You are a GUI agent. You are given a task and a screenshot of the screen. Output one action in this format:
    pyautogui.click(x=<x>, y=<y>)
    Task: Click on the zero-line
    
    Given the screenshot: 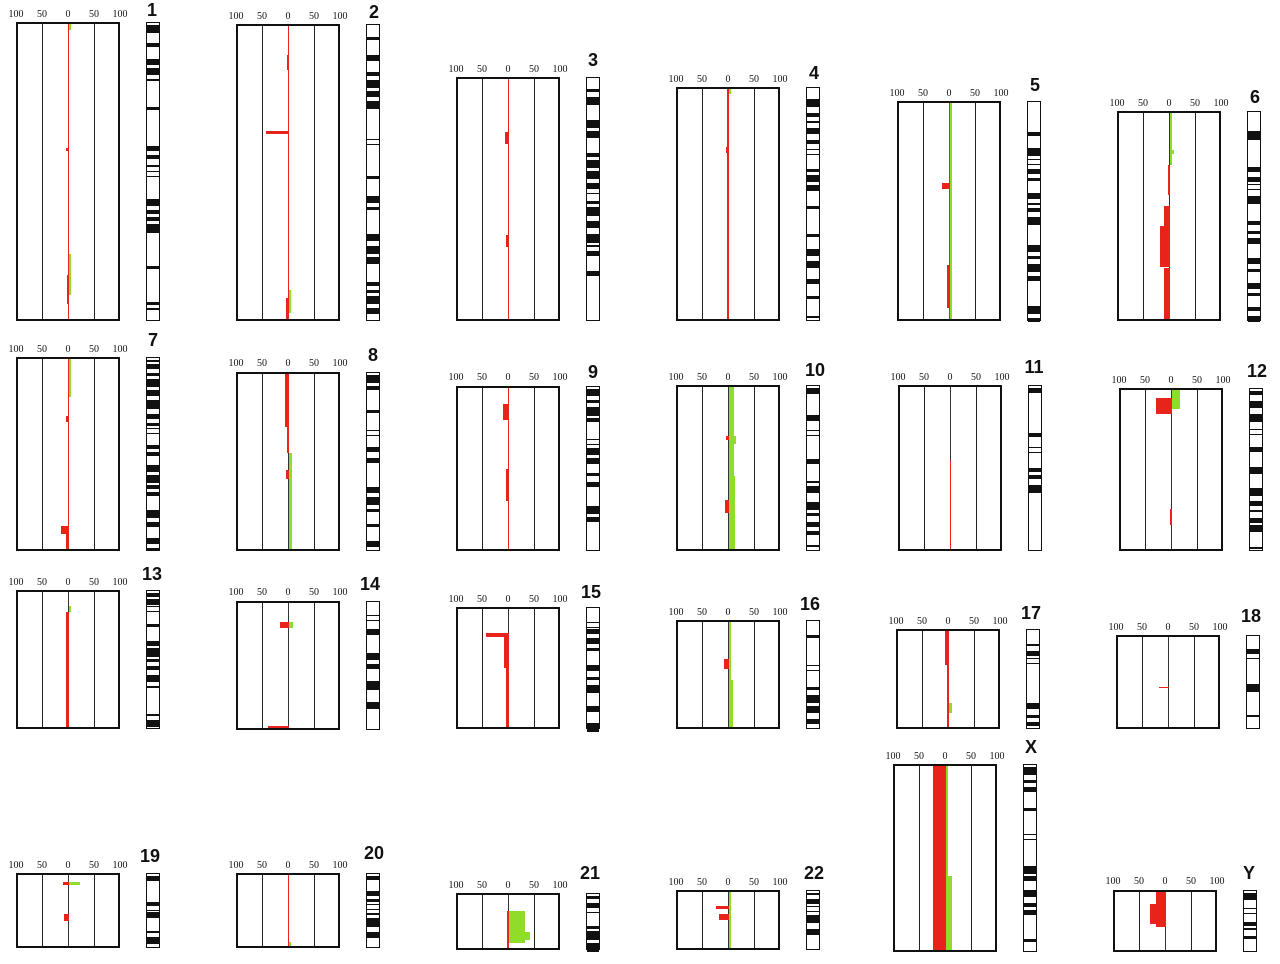 What is the action you would take?
    pyautogui.click(x=1171, y=469)
    